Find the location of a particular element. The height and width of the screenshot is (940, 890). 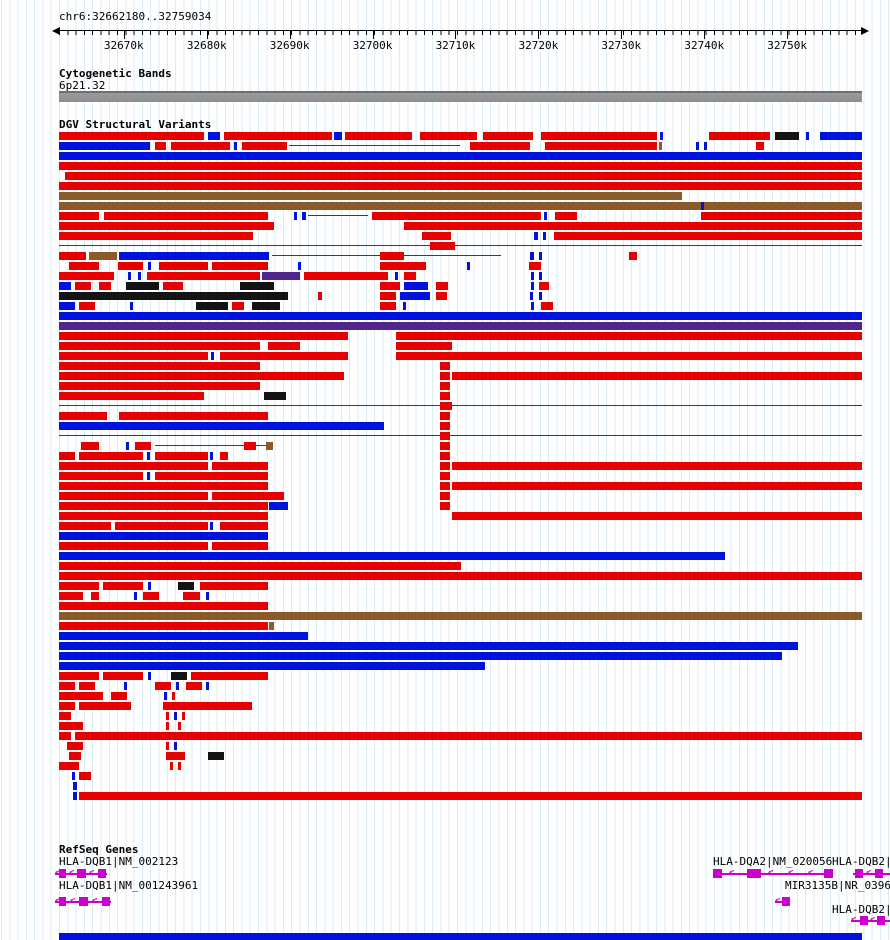

cytoband-bar is located at coordinates (460, 96).